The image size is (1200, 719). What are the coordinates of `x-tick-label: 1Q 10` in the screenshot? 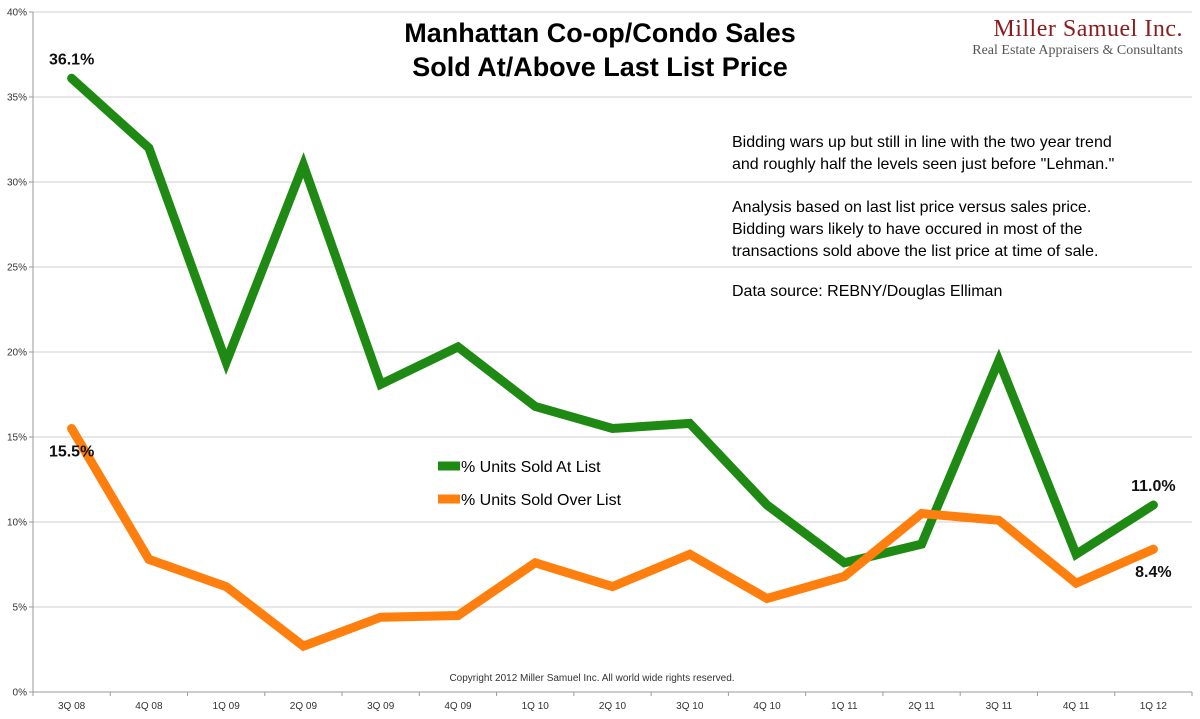 It's located at (536, 706).